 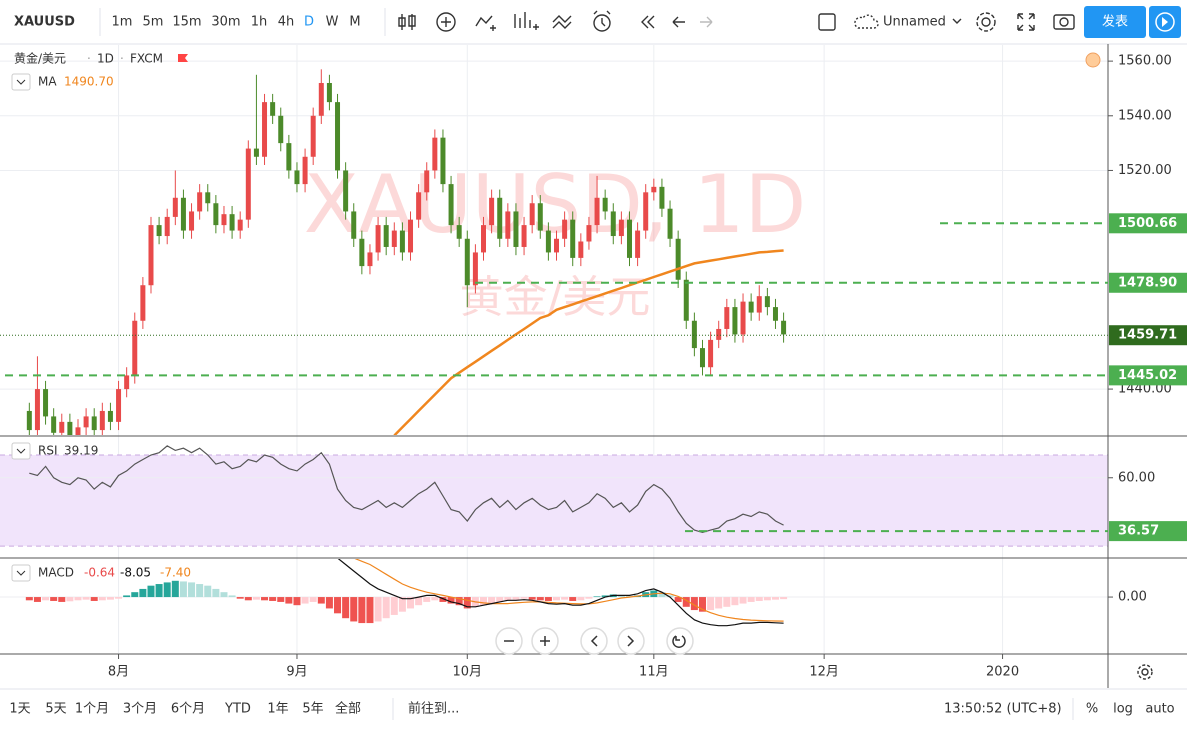 What do you see at coordinates (1123, 709) in the screenshot?
I see `scale-button: log` at bounding box center [1123, 709].